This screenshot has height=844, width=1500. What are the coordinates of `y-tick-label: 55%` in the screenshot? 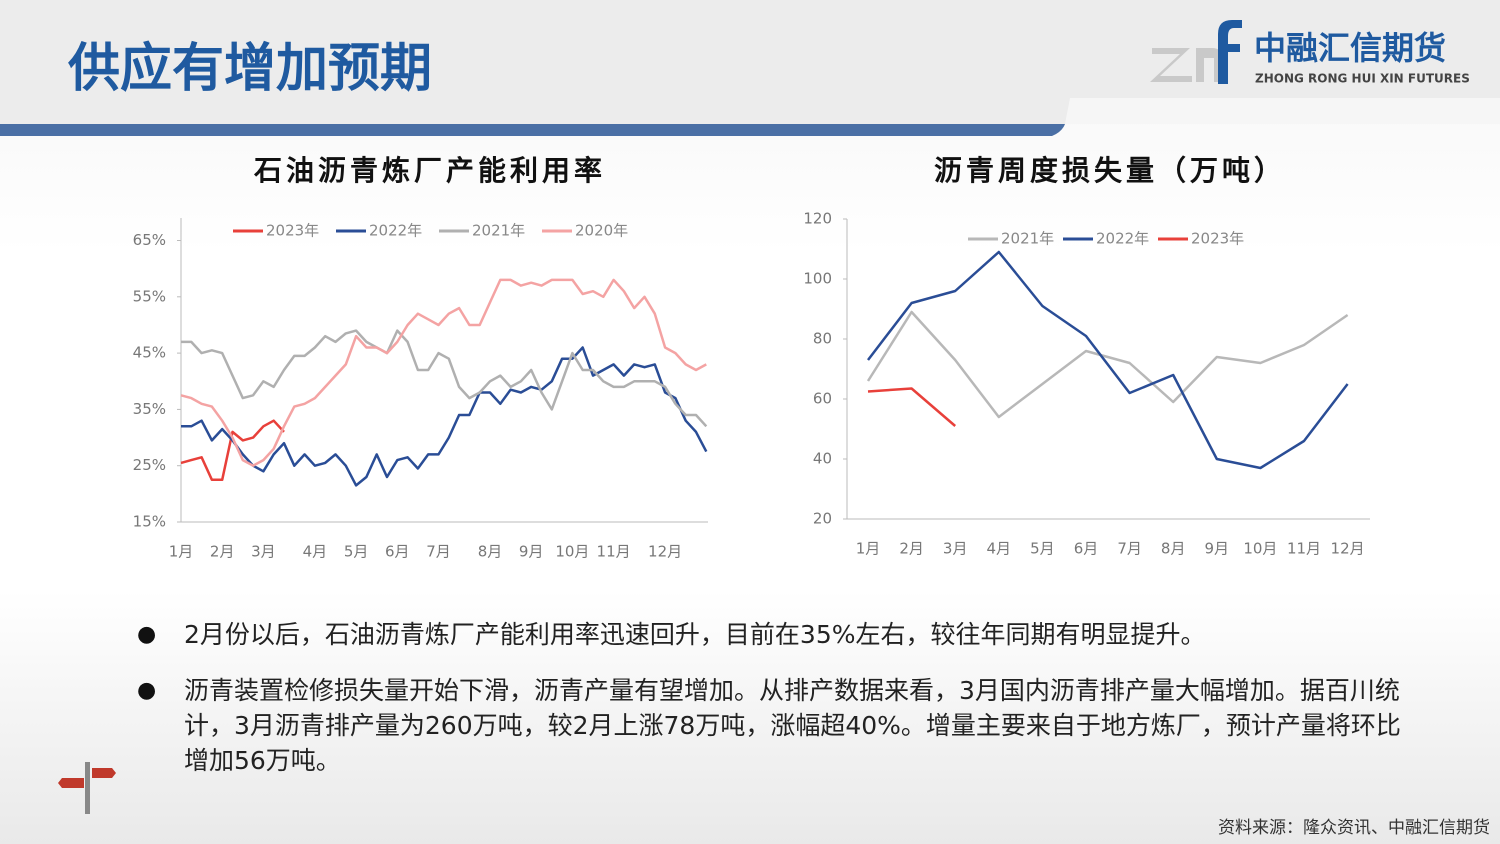 It's located at (149, 296).